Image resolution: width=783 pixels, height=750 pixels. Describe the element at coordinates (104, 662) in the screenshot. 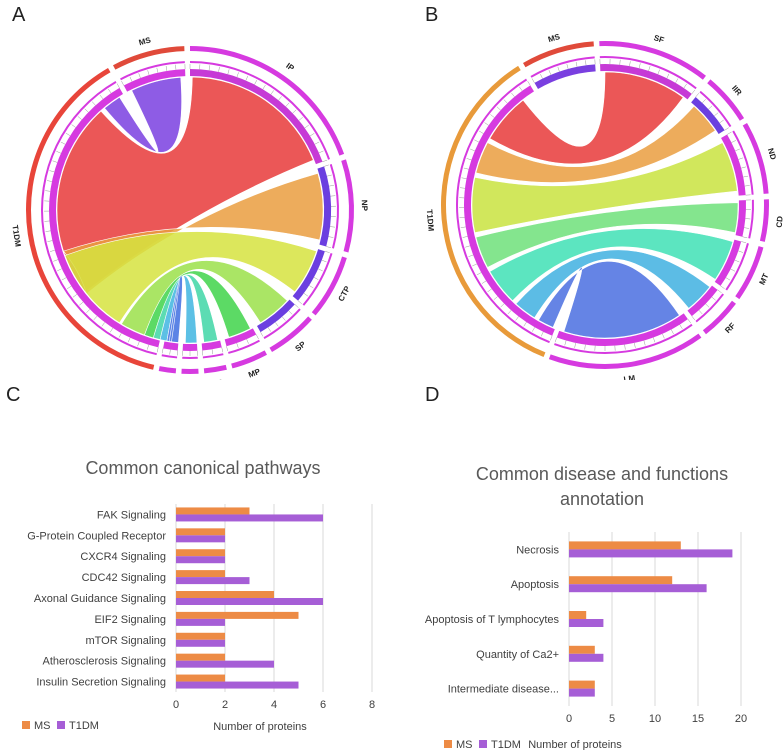

I see `category-label: Atherosclerosis Signaling` at that location.